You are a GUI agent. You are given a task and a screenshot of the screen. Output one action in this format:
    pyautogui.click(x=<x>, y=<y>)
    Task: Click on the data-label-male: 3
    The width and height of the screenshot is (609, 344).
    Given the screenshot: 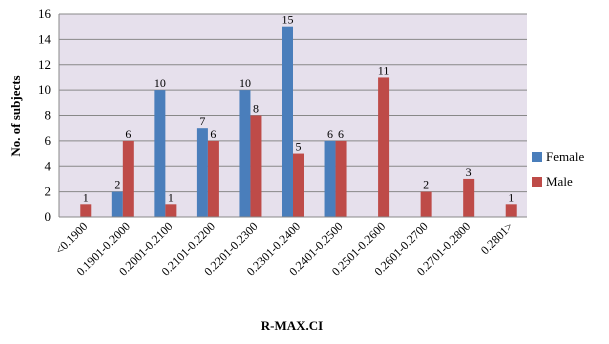 What is the action you would take?
    pyautogui.click(x=469, y=172)
    